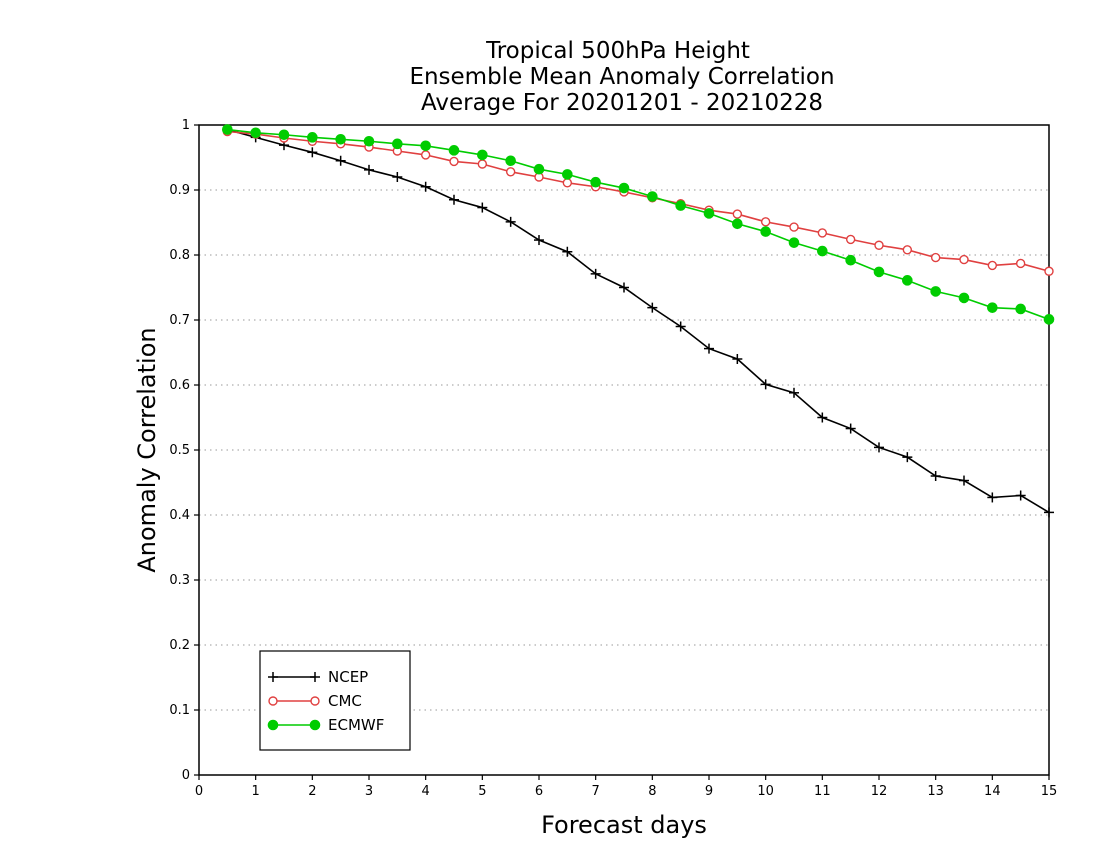 This screenshot has width=1100, height=850. I want to click on y-tick-label: 0.3, so click(179, 580).